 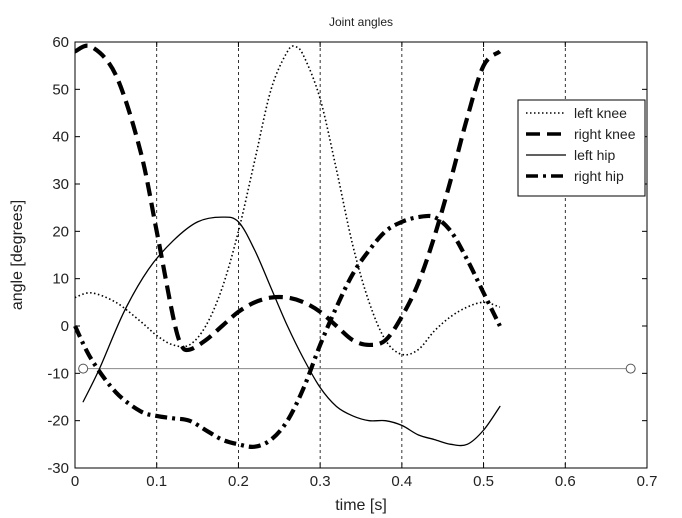 I want to click on x-tick-label: 0.1, so click(x=156, y=481).